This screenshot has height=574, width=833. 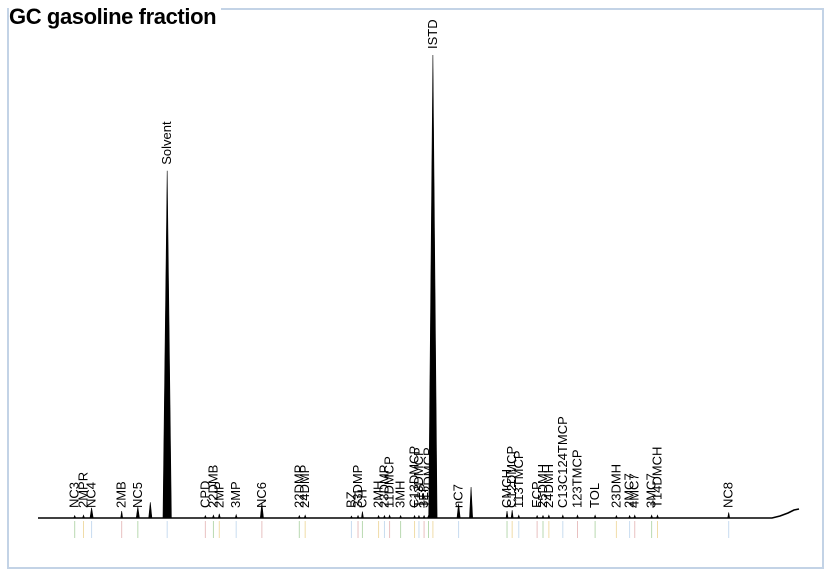 I want to click on peak-label: NC4, so click(x=91, y=495).